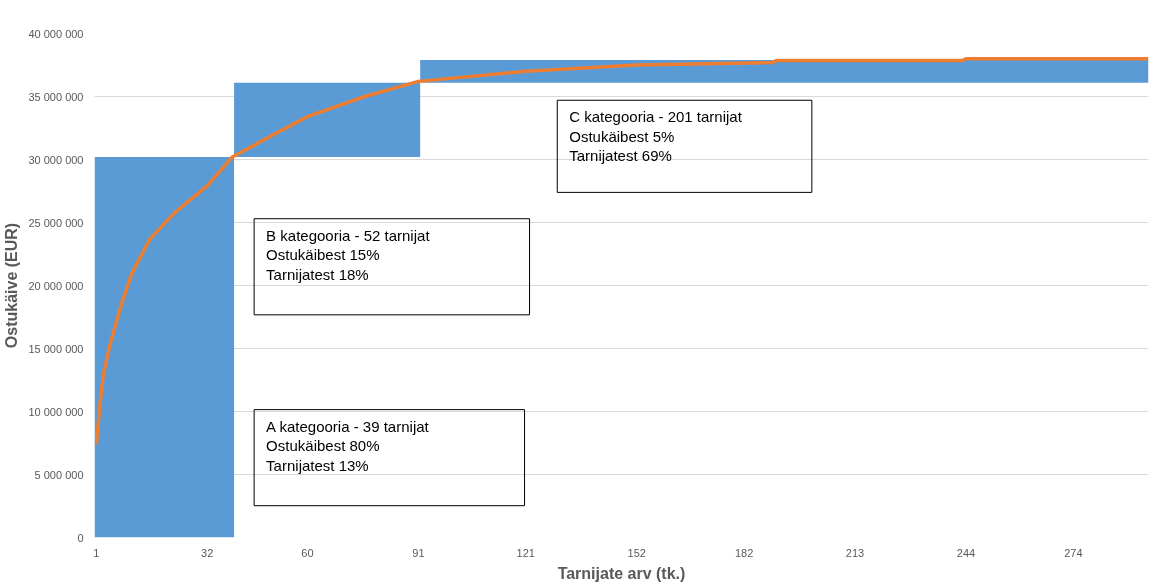 This screenshot has width=1159, height=584. Describe the element at coordinates (80, 537) in the screenshot. I see `y-tick-label: 0` at that location.